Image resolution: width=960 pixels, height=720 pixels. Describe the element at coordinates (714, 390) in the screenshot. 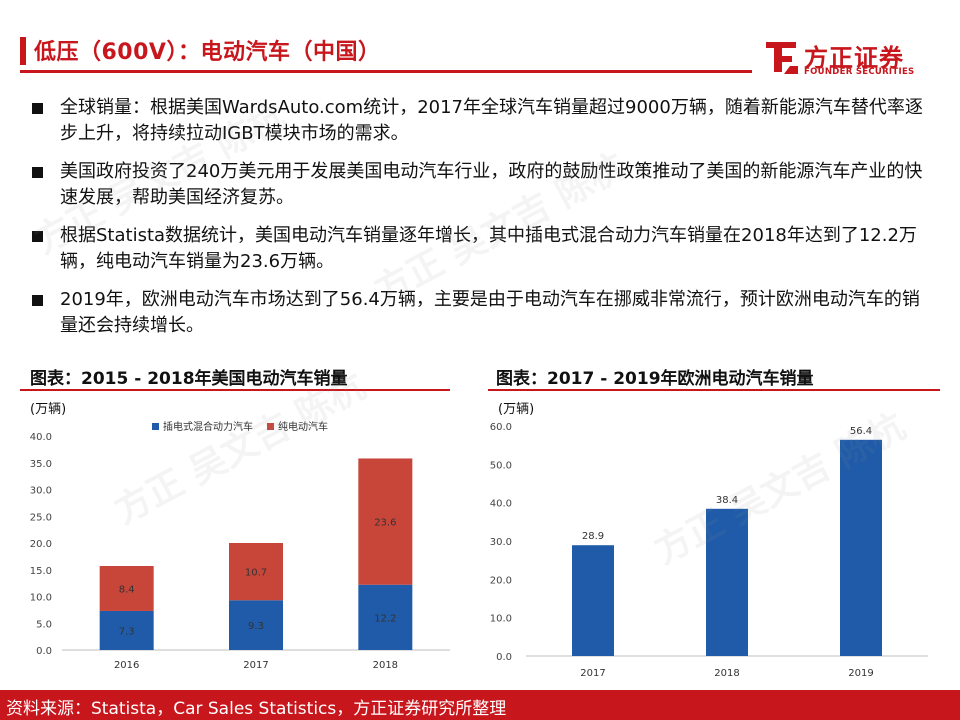

I see `right-chart-divider` at that location.